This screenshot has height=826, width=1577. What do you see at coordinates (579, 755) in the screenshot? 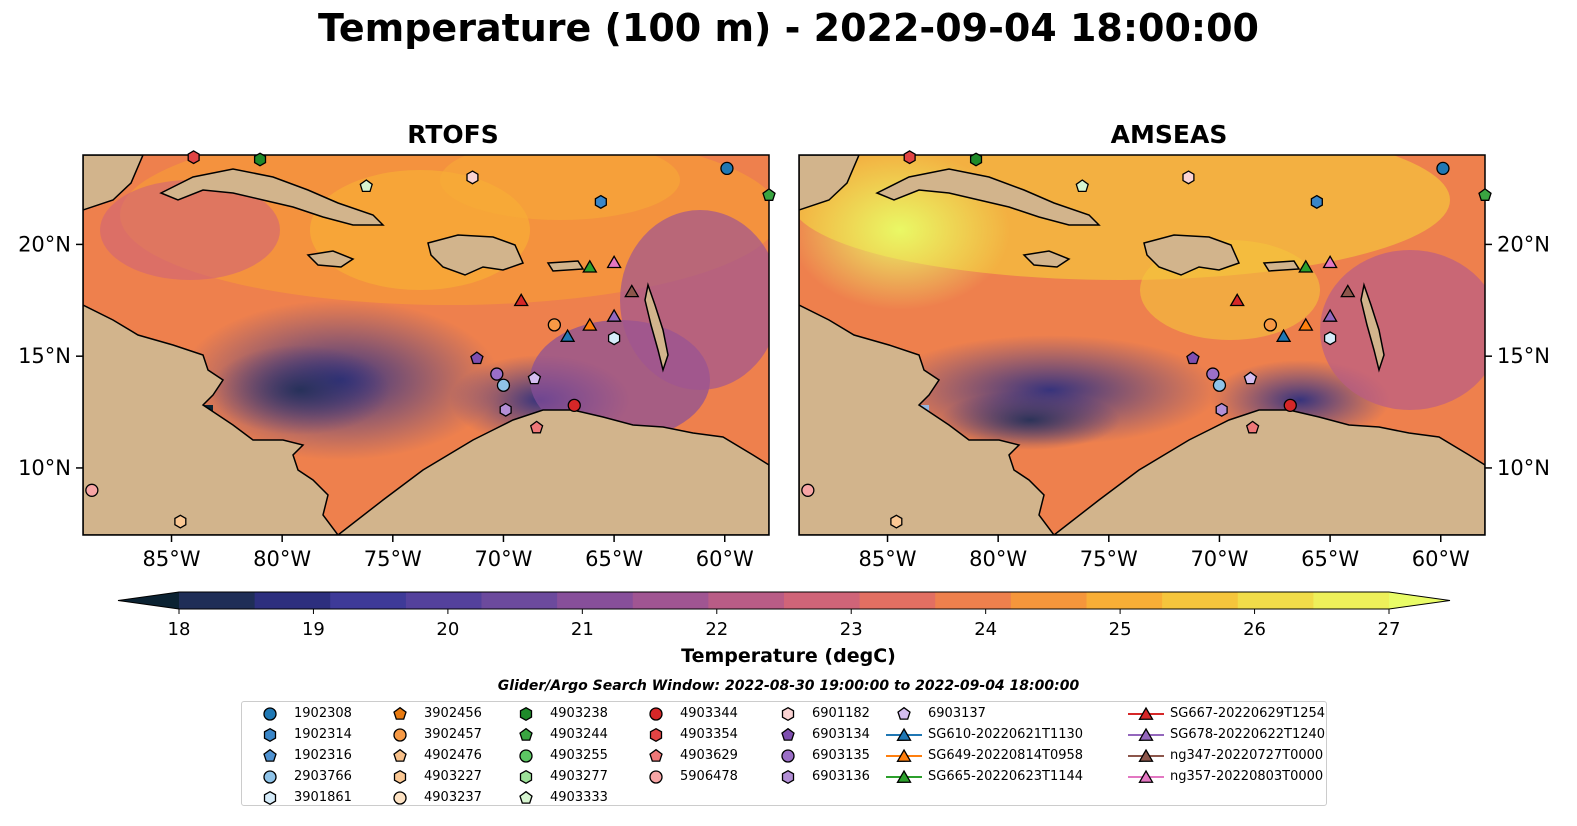
I see `legend-label: 4903255` at bounding box center [579, 755].